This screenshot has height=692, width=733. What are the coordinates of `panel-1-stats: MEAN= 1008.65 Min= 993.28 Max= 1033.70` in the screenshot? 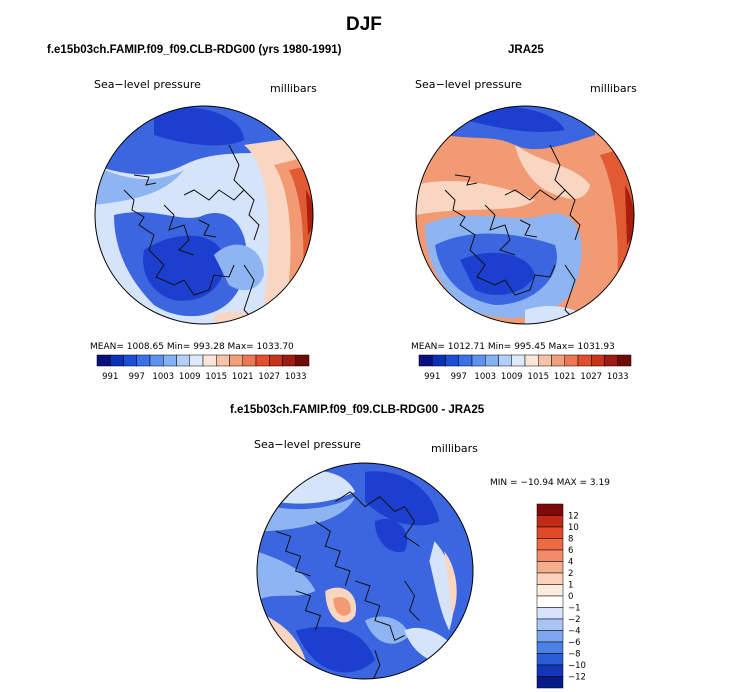 It's located at (192, 347).